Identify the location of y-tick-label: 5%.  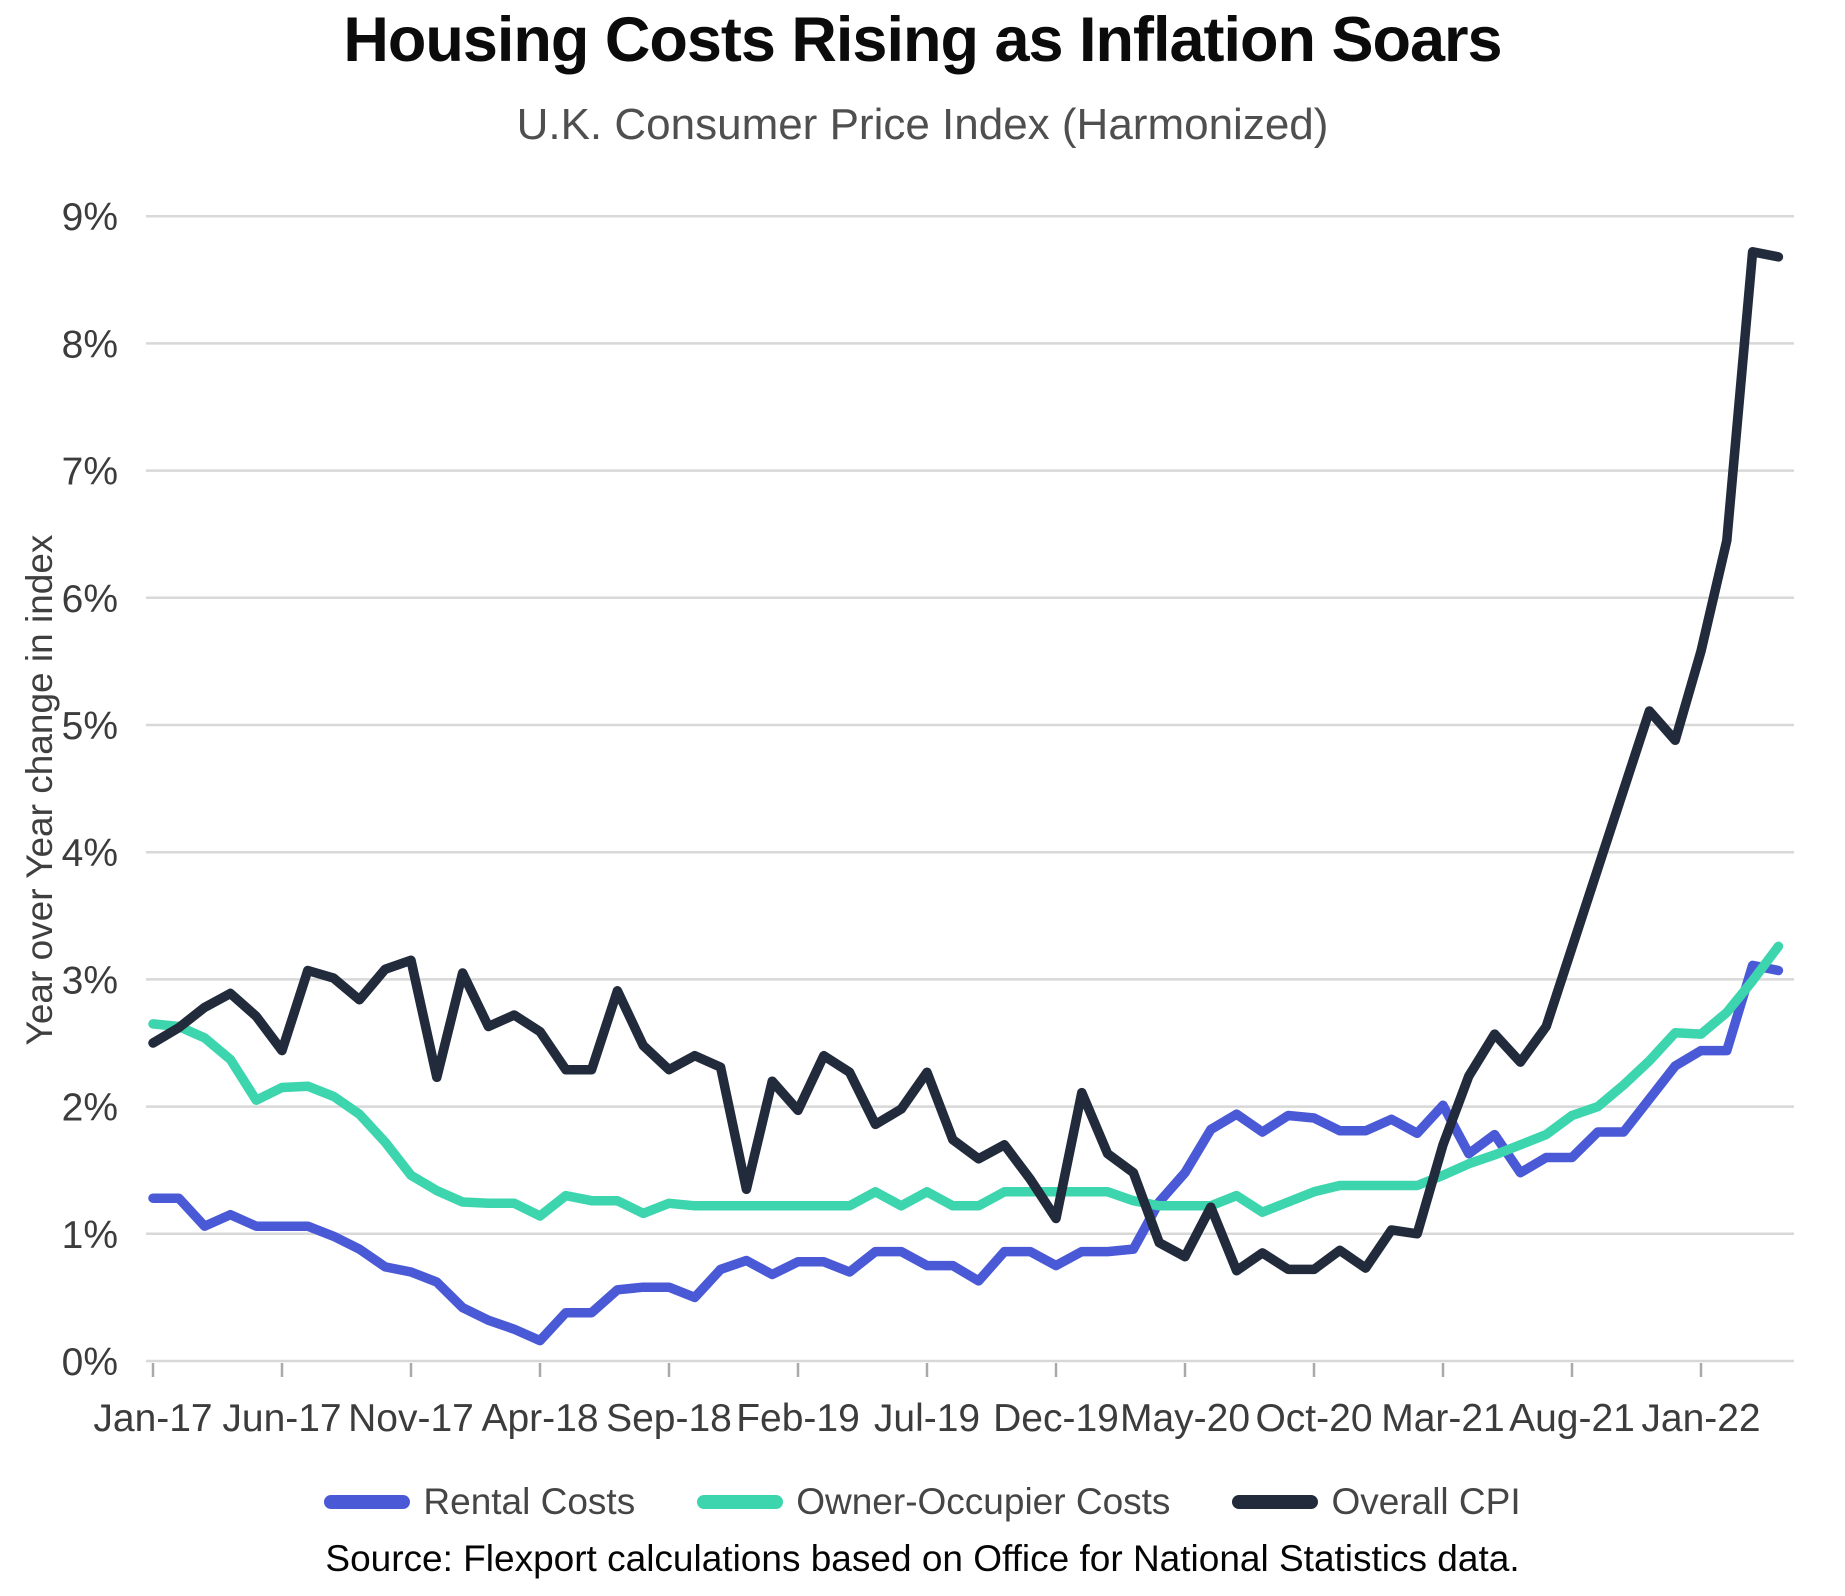
(90, 726).